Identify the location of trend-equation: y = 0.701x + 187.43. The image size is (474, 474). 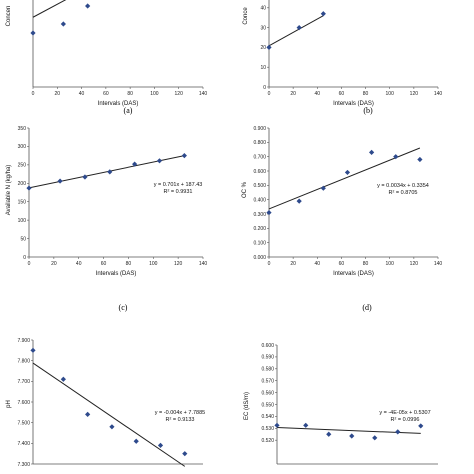
(178, 185).